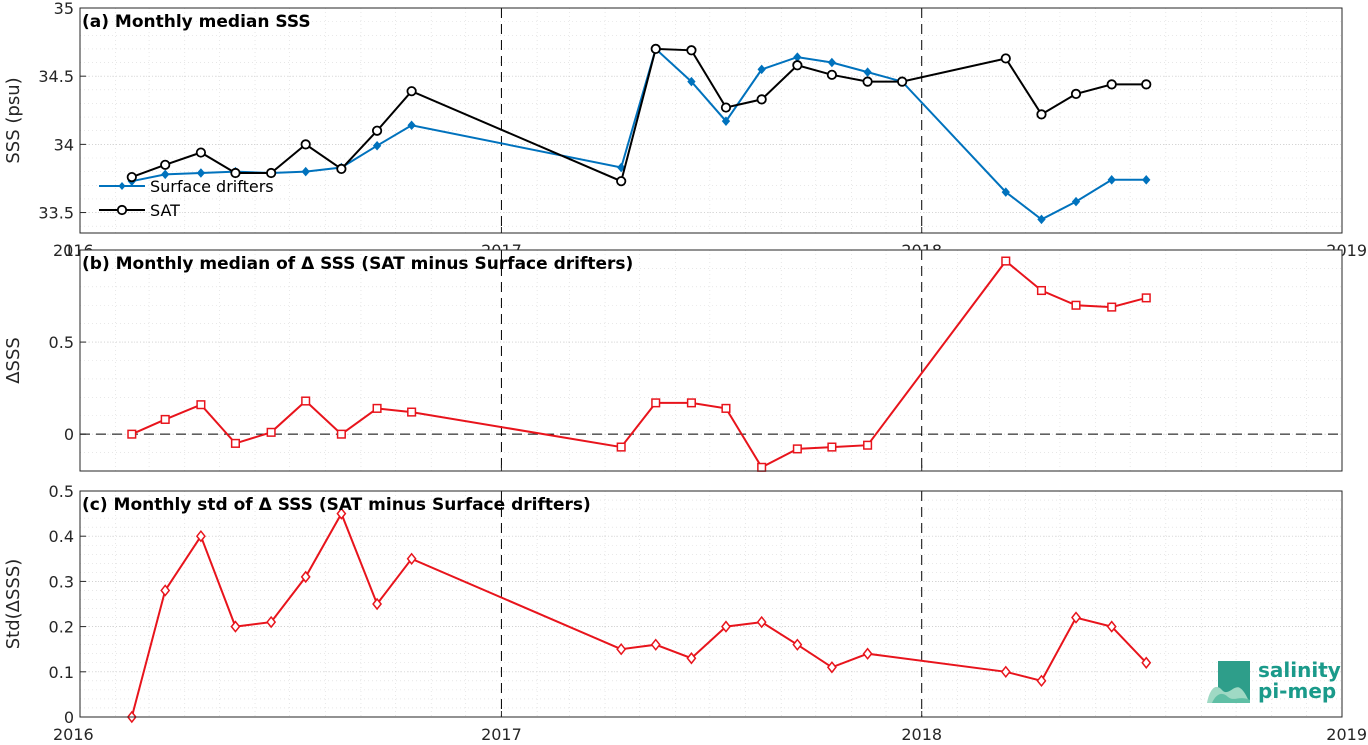 The width and height of the screenshot is (1368, 745). I want to click on legend-label-sat: SAT, so click(165, 210).